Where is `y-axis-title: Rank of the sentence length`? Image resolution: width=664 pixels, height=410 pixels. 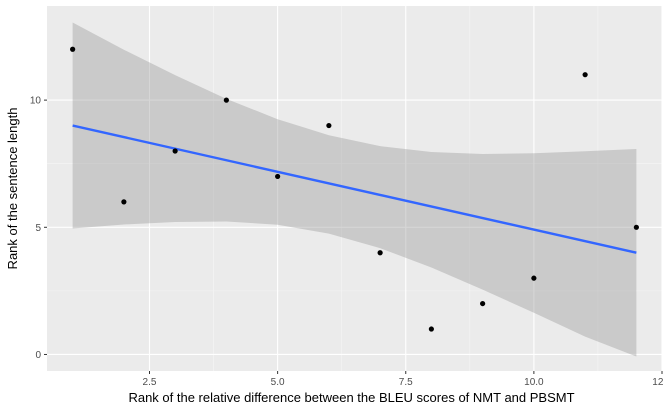 y-axis-title: Rank of the sentence length is located at coordinates (12, 189).